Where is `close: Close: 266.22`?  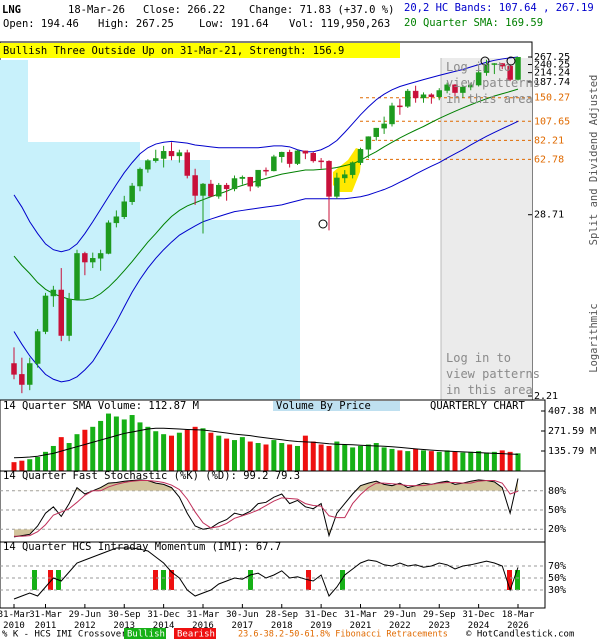
close: Close: 266.22 is located at coordinates (184, 10).